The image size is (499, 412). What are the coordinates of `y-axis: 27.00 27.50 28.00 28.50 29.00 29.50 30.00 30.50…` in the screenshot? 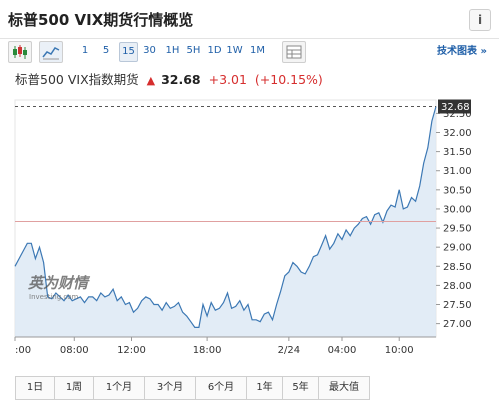 It's located at (454, 219).